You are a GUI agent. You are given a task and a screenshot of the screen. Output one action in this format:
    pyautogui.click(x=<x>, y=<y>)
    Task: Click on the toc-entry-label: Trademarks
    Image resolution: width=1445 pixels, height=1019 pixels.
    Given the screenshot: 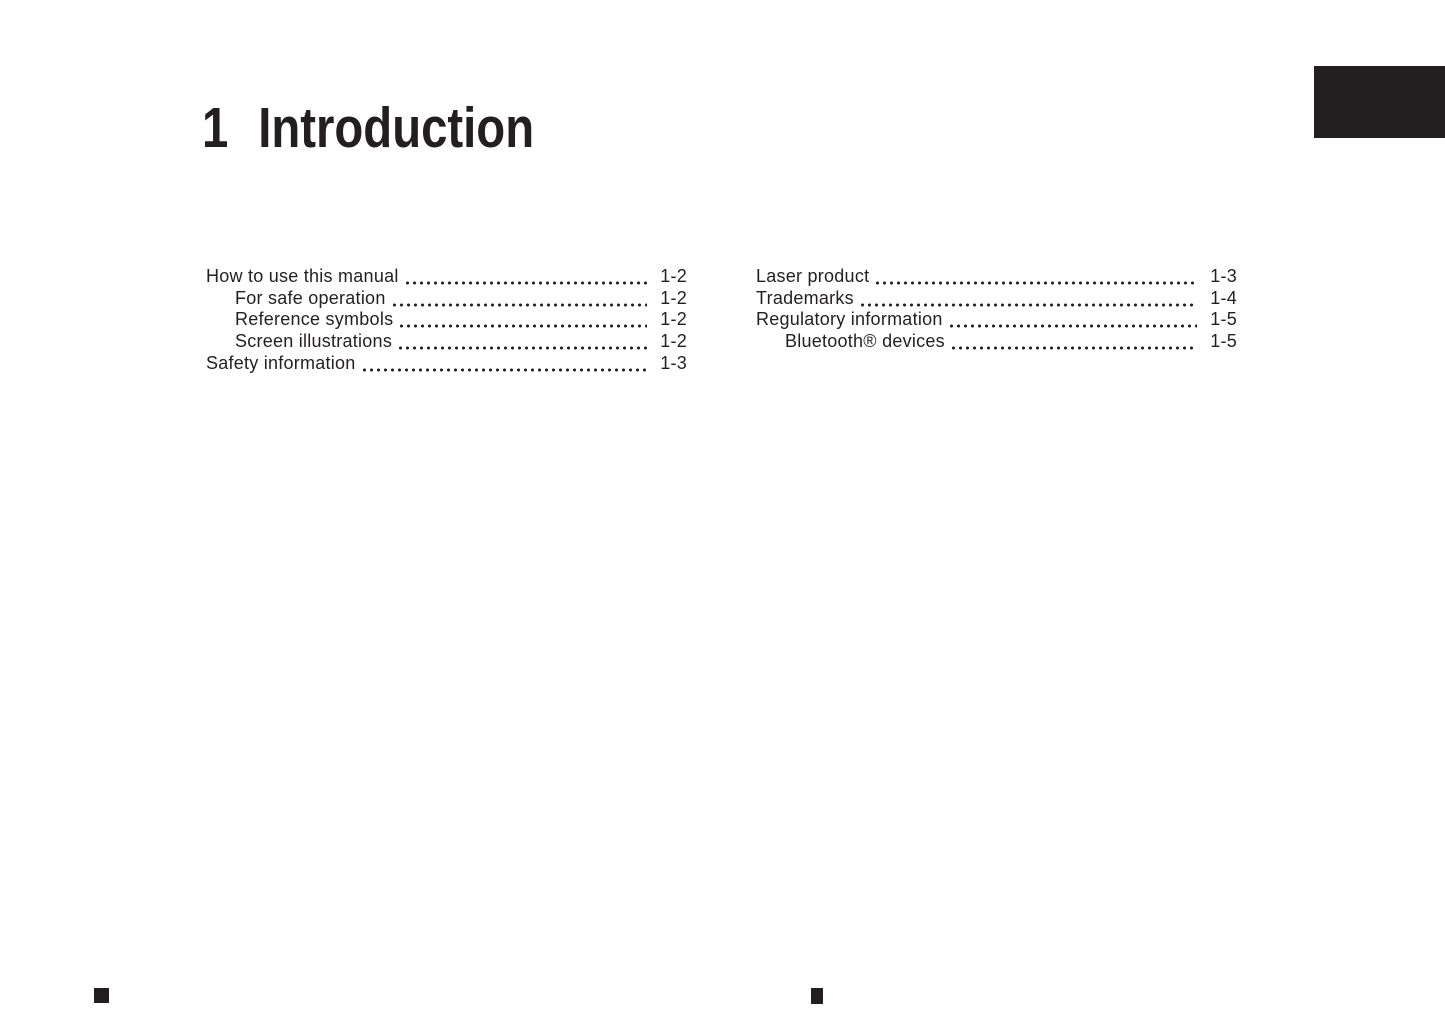 What is the action you would take?
    pyautogui.click(x=805, y=297)
    